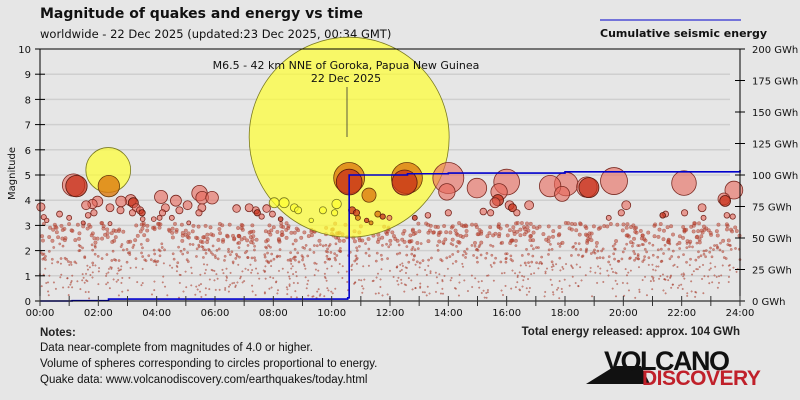 The width and height of the screenshot is (800, 400). What do you see at coordinates (24, 50) in the screenshot?
I see `y-tick-label: 10` at bounding box center [24, 50].